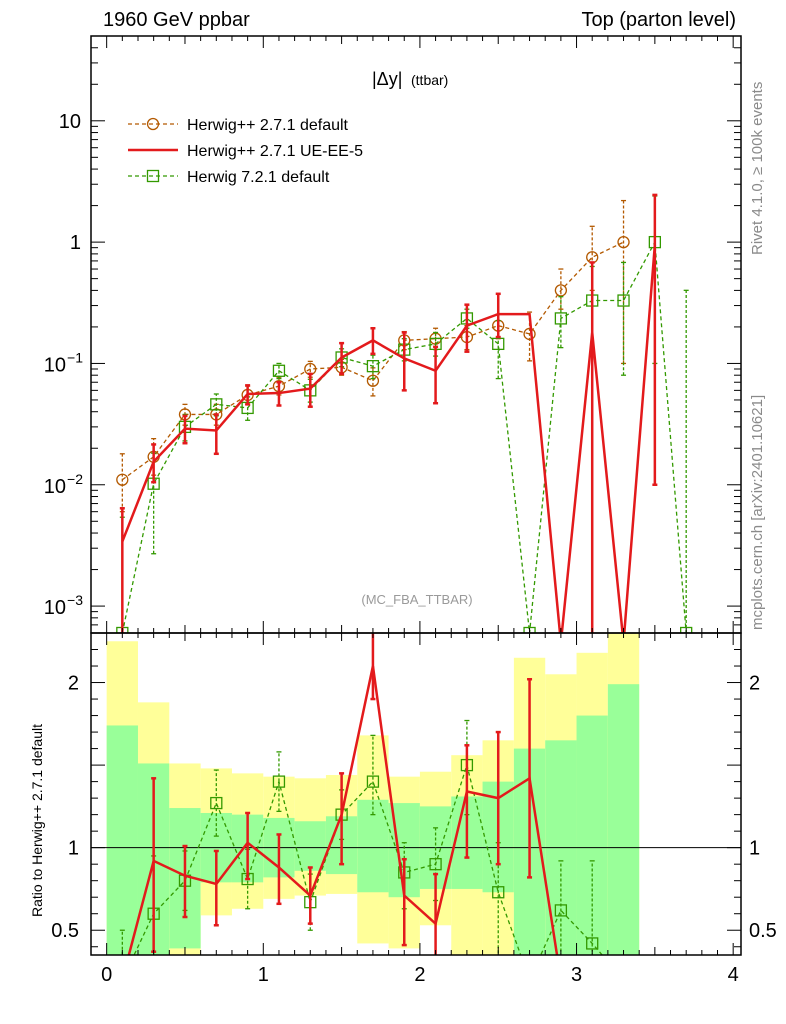 This screenshot has height=1024, width=786. I want to click on header-left: 1960 GeV ppbar, so click(176, 20).